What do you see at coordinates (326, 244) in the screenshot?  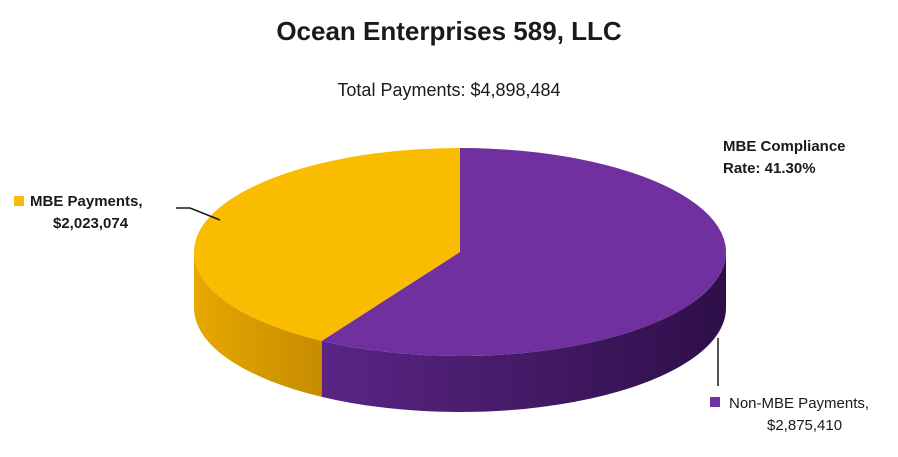 I see `slice-top-mbe` at bounding box center [326, 244].